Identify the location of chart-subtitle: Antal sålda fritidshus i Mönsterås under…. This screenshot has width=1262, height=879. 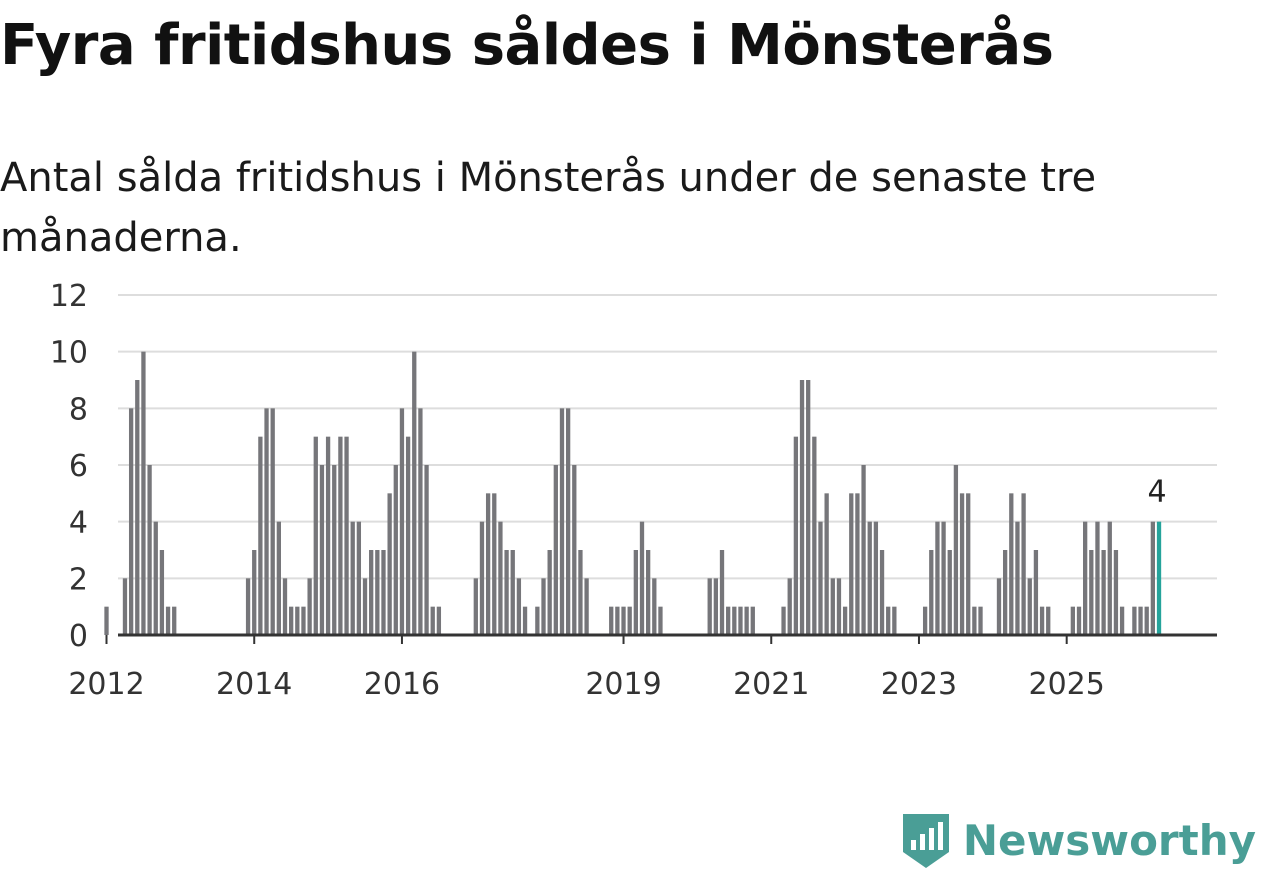
(548, 208).